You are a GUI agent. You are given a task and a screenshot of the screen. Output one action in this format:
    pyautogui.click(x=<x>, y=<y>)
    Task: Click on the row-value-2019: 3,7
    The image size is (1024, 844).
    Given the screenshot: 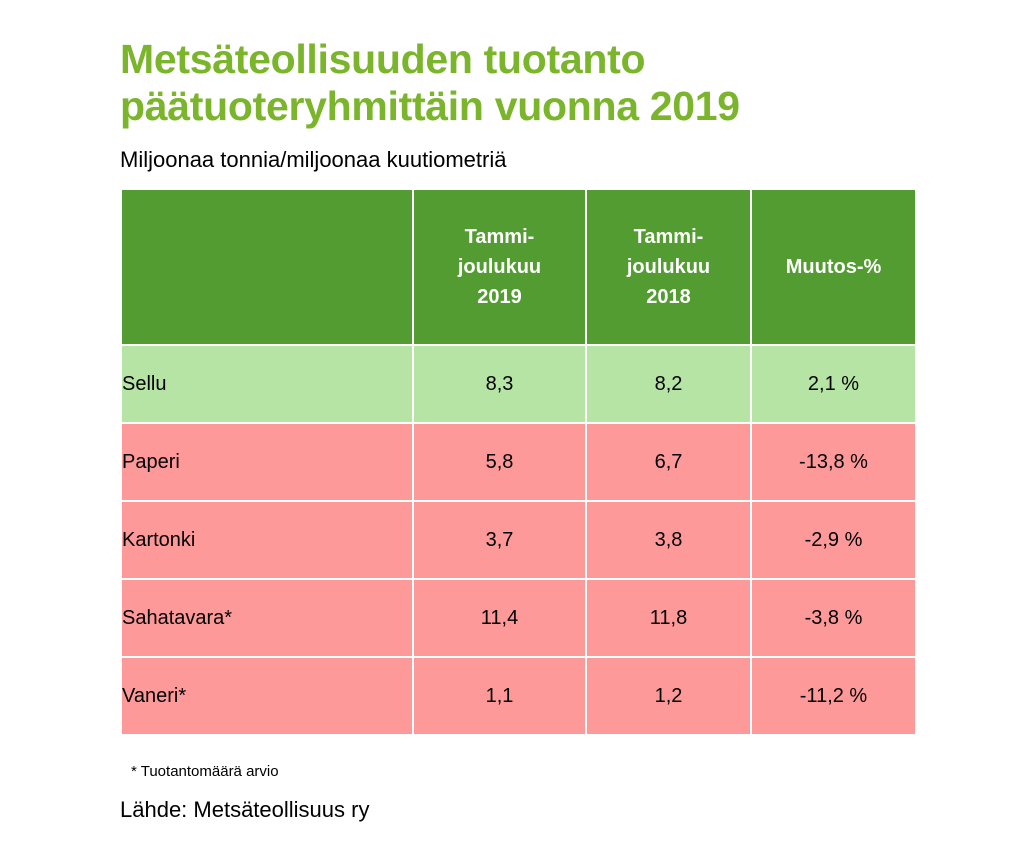 What is the action you would take?
    pyautogui.click(x=499, y=540)
    